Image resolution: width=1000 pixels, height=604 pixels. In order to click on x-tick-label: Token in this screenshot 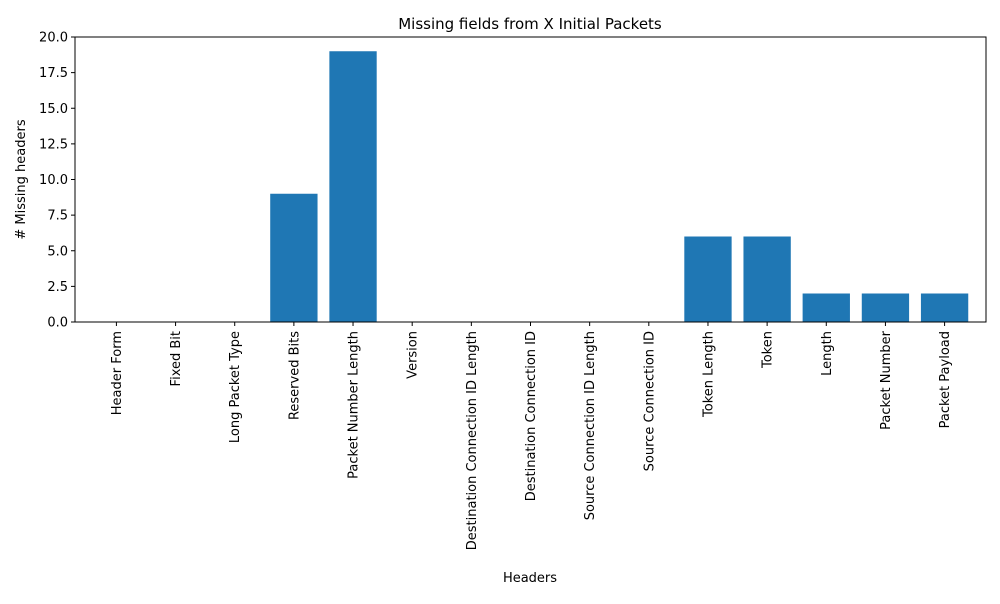, I will do `click(768, 350)`.